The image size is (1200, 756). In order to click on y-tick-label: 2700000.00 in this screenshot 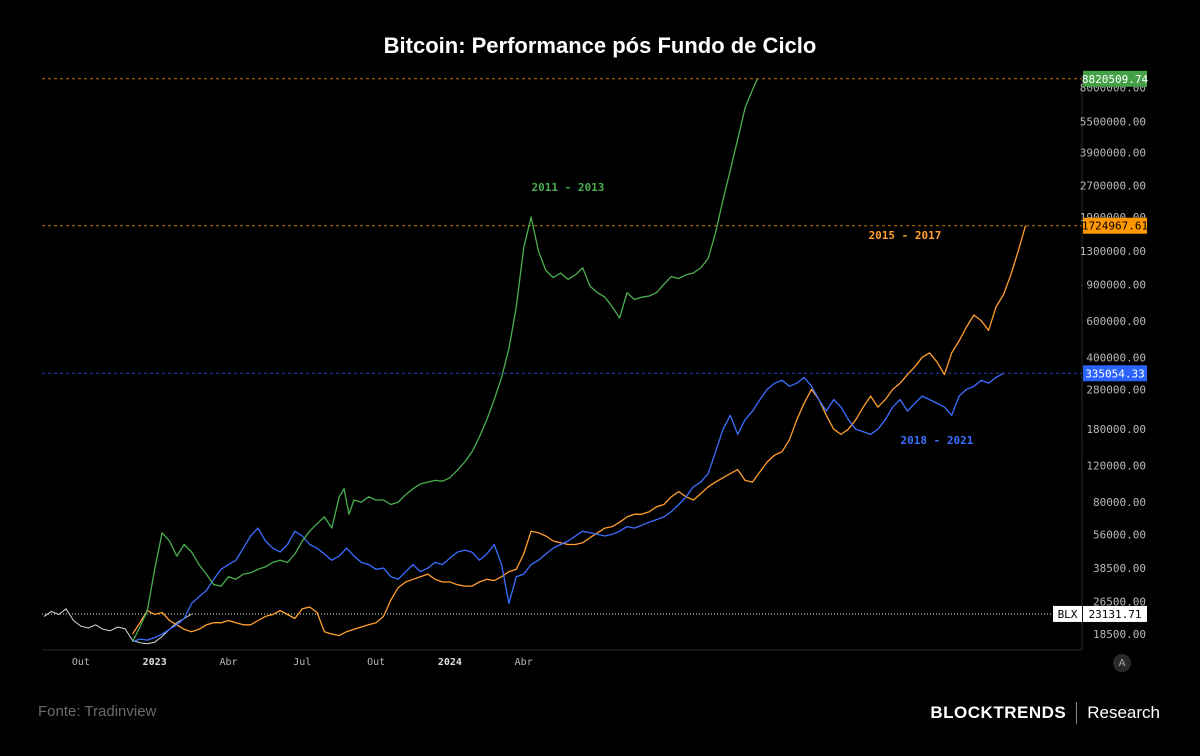, I will do `click(1113, 185)`.